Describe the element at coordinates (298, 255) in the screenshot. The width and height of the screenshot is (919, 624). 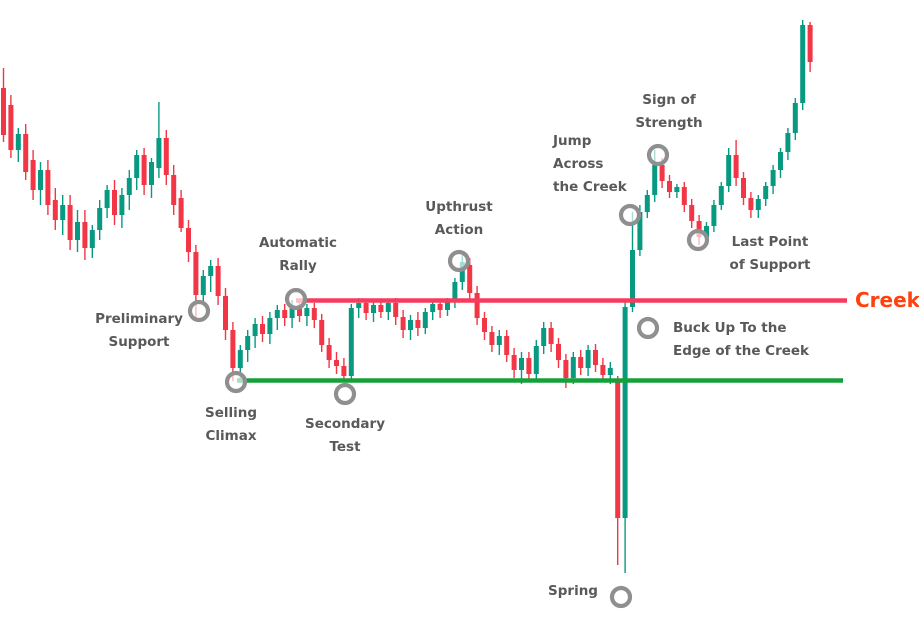
I see `label-automatic-rally: Automatic Rally` at that location.